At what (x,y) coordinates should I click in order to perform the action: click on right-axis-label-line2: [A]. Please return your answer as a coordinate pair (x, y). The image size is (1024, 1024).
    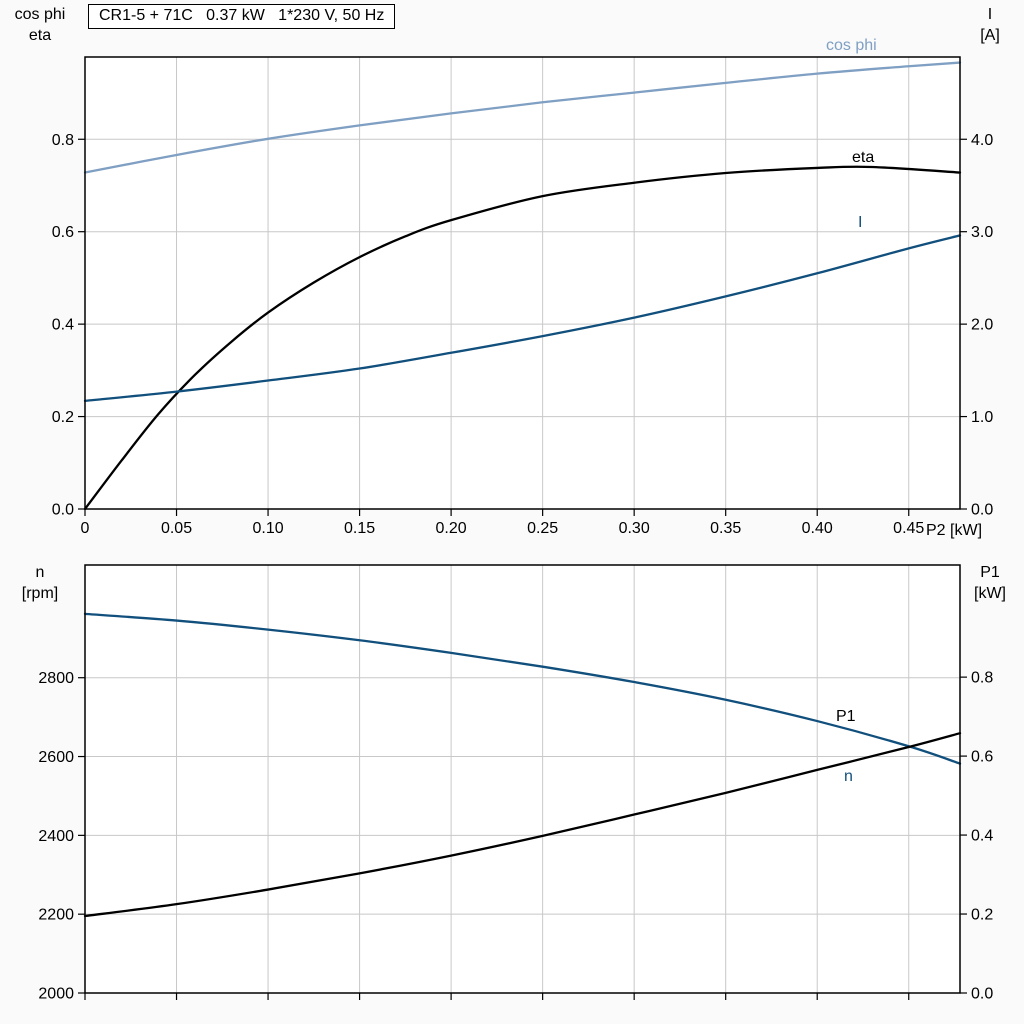
    Looking at the image, I should click on (990, 35).